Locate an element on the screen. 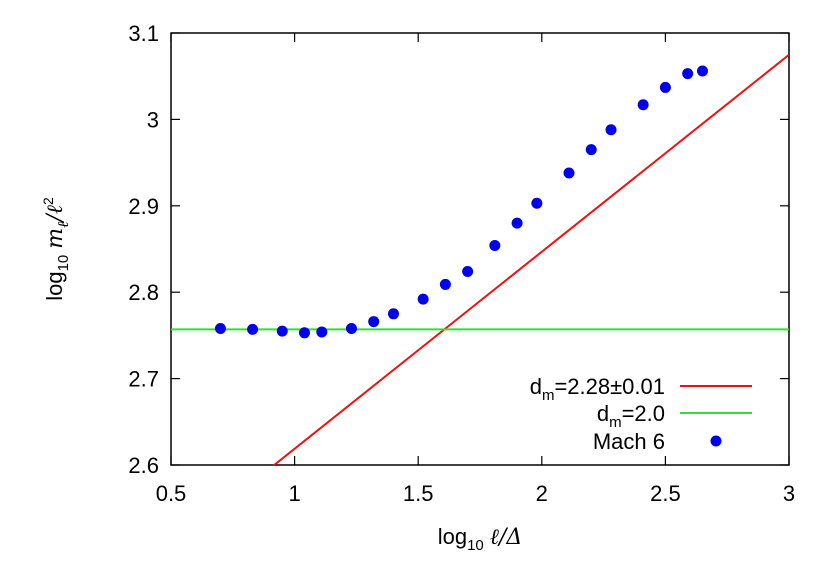 This screenshot has height=581, width=830. legend: dm=2.28±0.01 dm=2.0 Mach 6 is located at coordinates (641, 414).